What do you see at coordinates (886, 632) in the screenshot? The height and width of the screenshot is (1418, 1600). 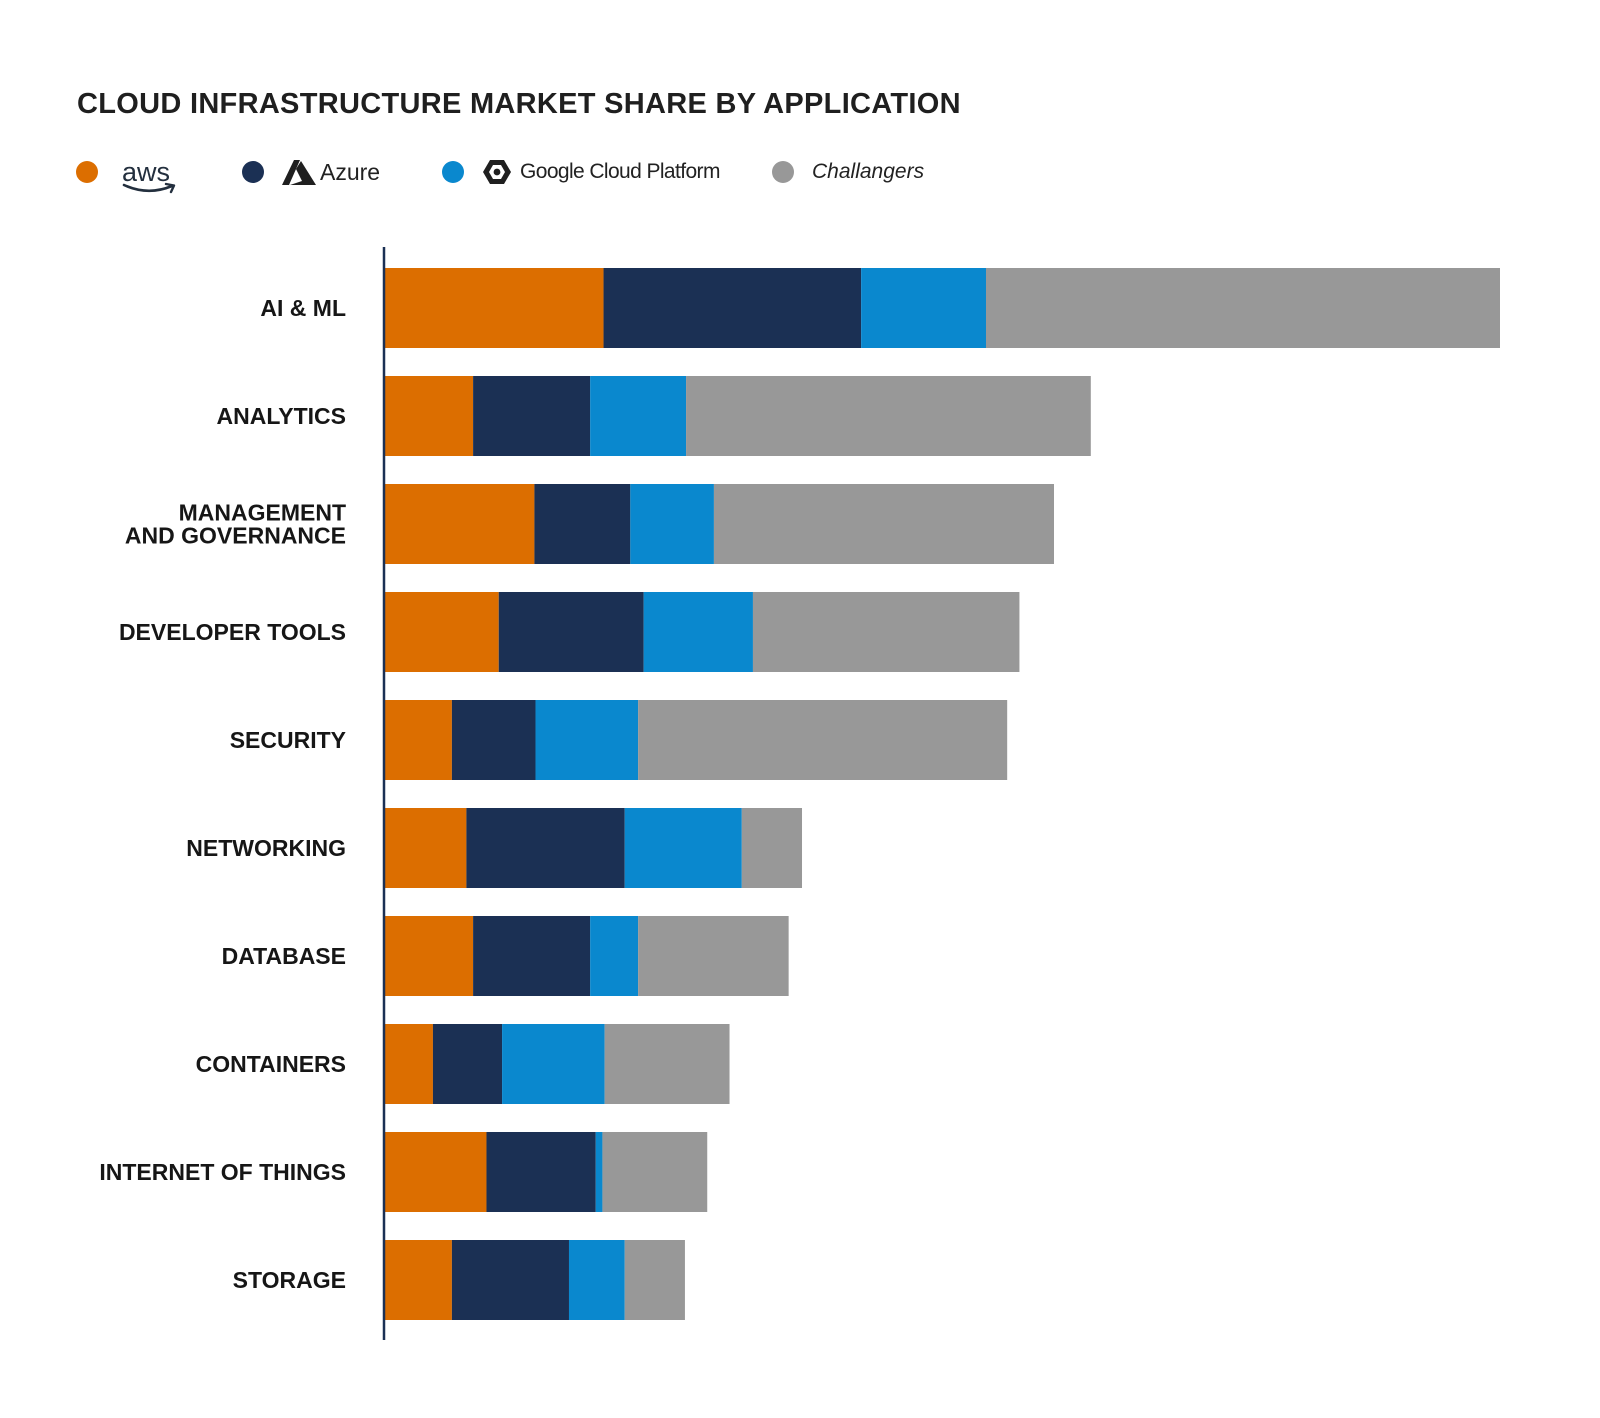 I see `bar-developer-tools-challangers` at bounding box center [886, 632].